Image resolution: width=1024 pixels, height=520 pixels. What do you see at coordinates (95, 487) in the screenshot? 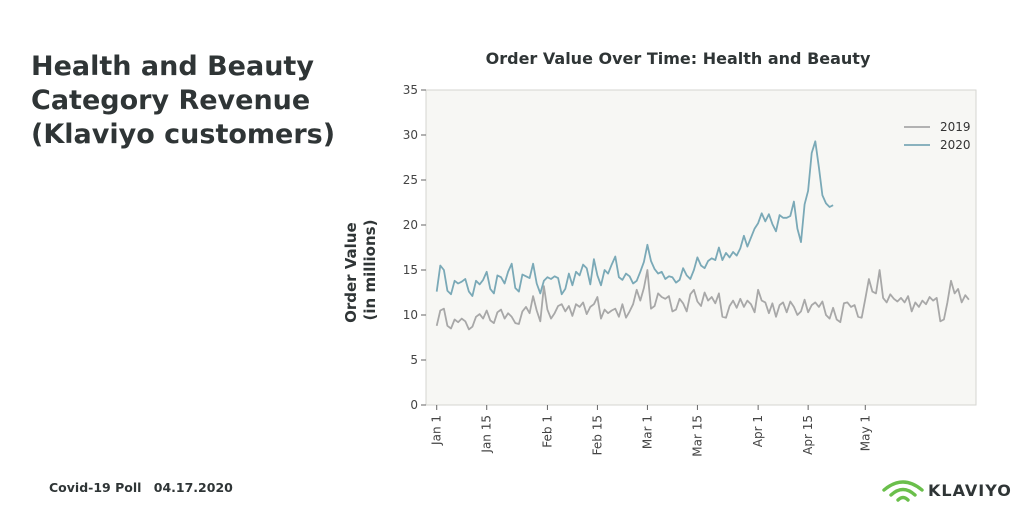
I see `footer-label: Covid-19 Poll` at bounding box center [95, 487].